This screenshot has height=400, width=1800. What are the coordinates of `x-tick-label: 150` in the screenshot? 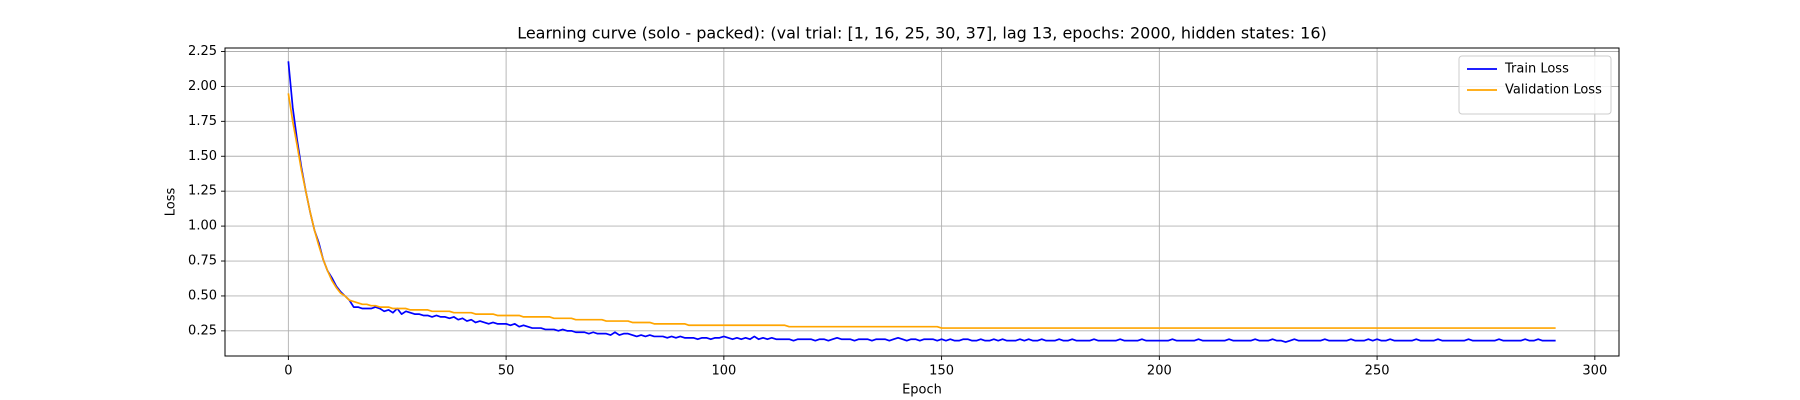 It's located at (941, 371).